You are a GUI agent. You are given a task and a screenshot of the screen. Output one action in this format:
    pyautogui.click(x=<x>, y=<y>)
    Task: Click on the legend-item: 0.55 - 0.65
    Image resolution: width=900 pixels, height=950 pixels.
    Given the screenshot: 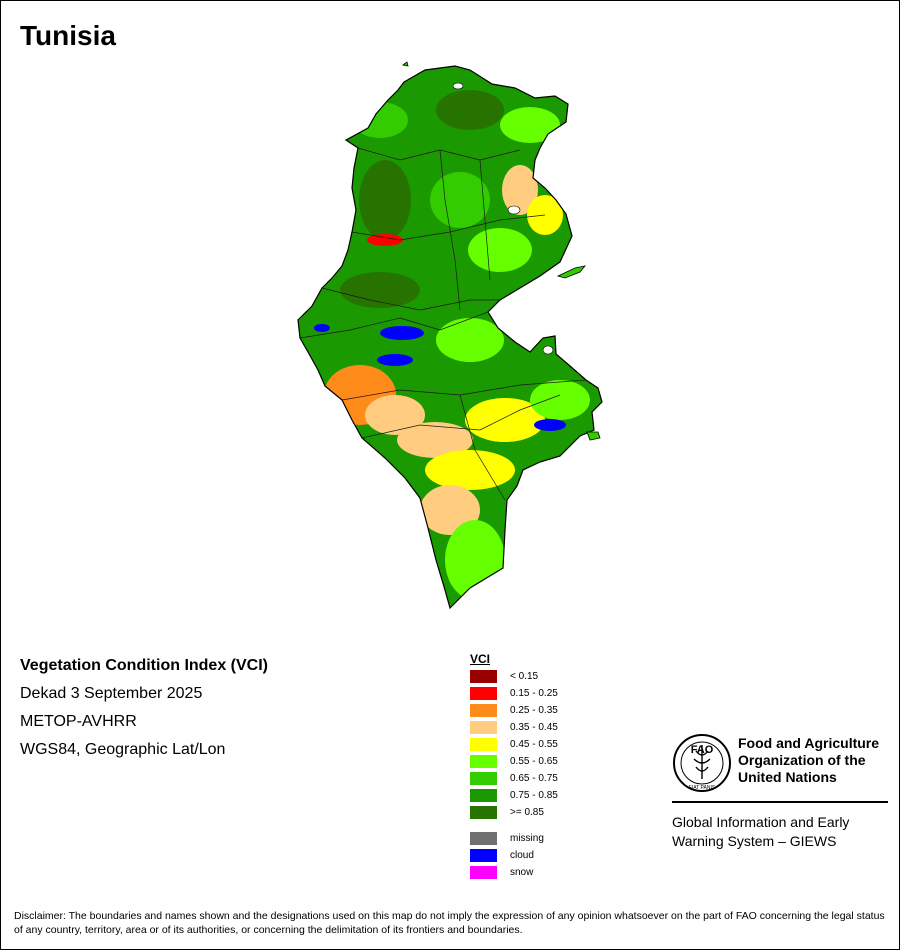 What is the action you would take?
    pyautogui.click(x=514, y=761)
    